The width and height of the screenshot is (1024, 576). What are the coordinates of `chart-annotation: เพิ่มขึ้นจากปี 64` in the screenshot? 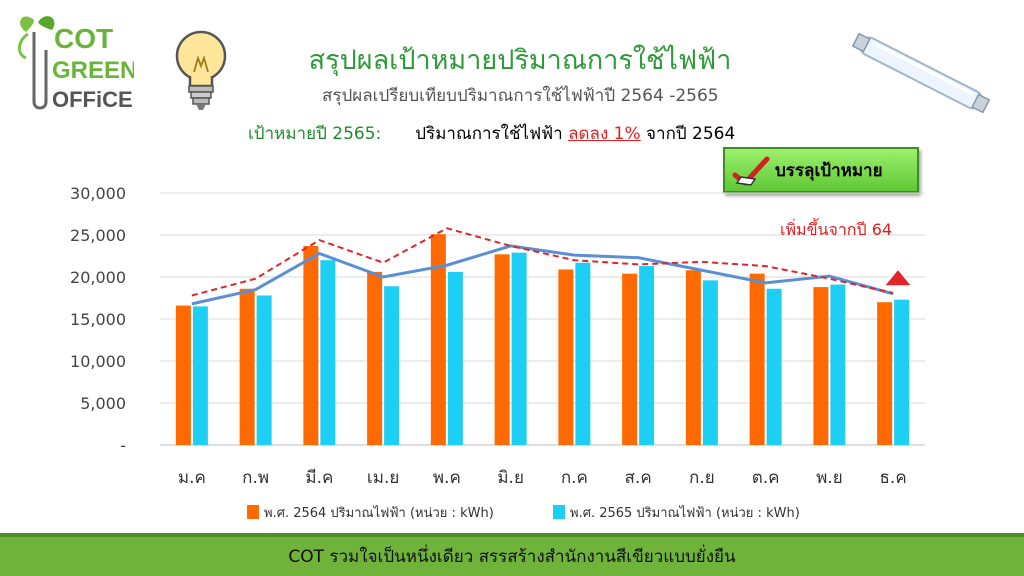 It's located at (836, 228).